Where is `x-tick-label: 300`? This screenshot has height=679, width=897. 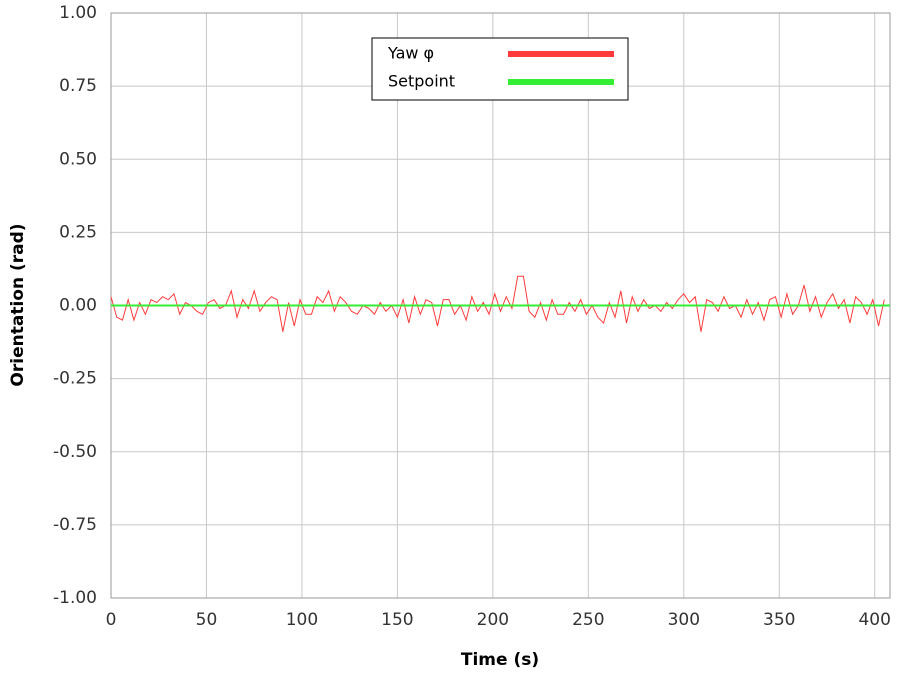
x-tick-label: 300 is located at coordinates (684, 620).